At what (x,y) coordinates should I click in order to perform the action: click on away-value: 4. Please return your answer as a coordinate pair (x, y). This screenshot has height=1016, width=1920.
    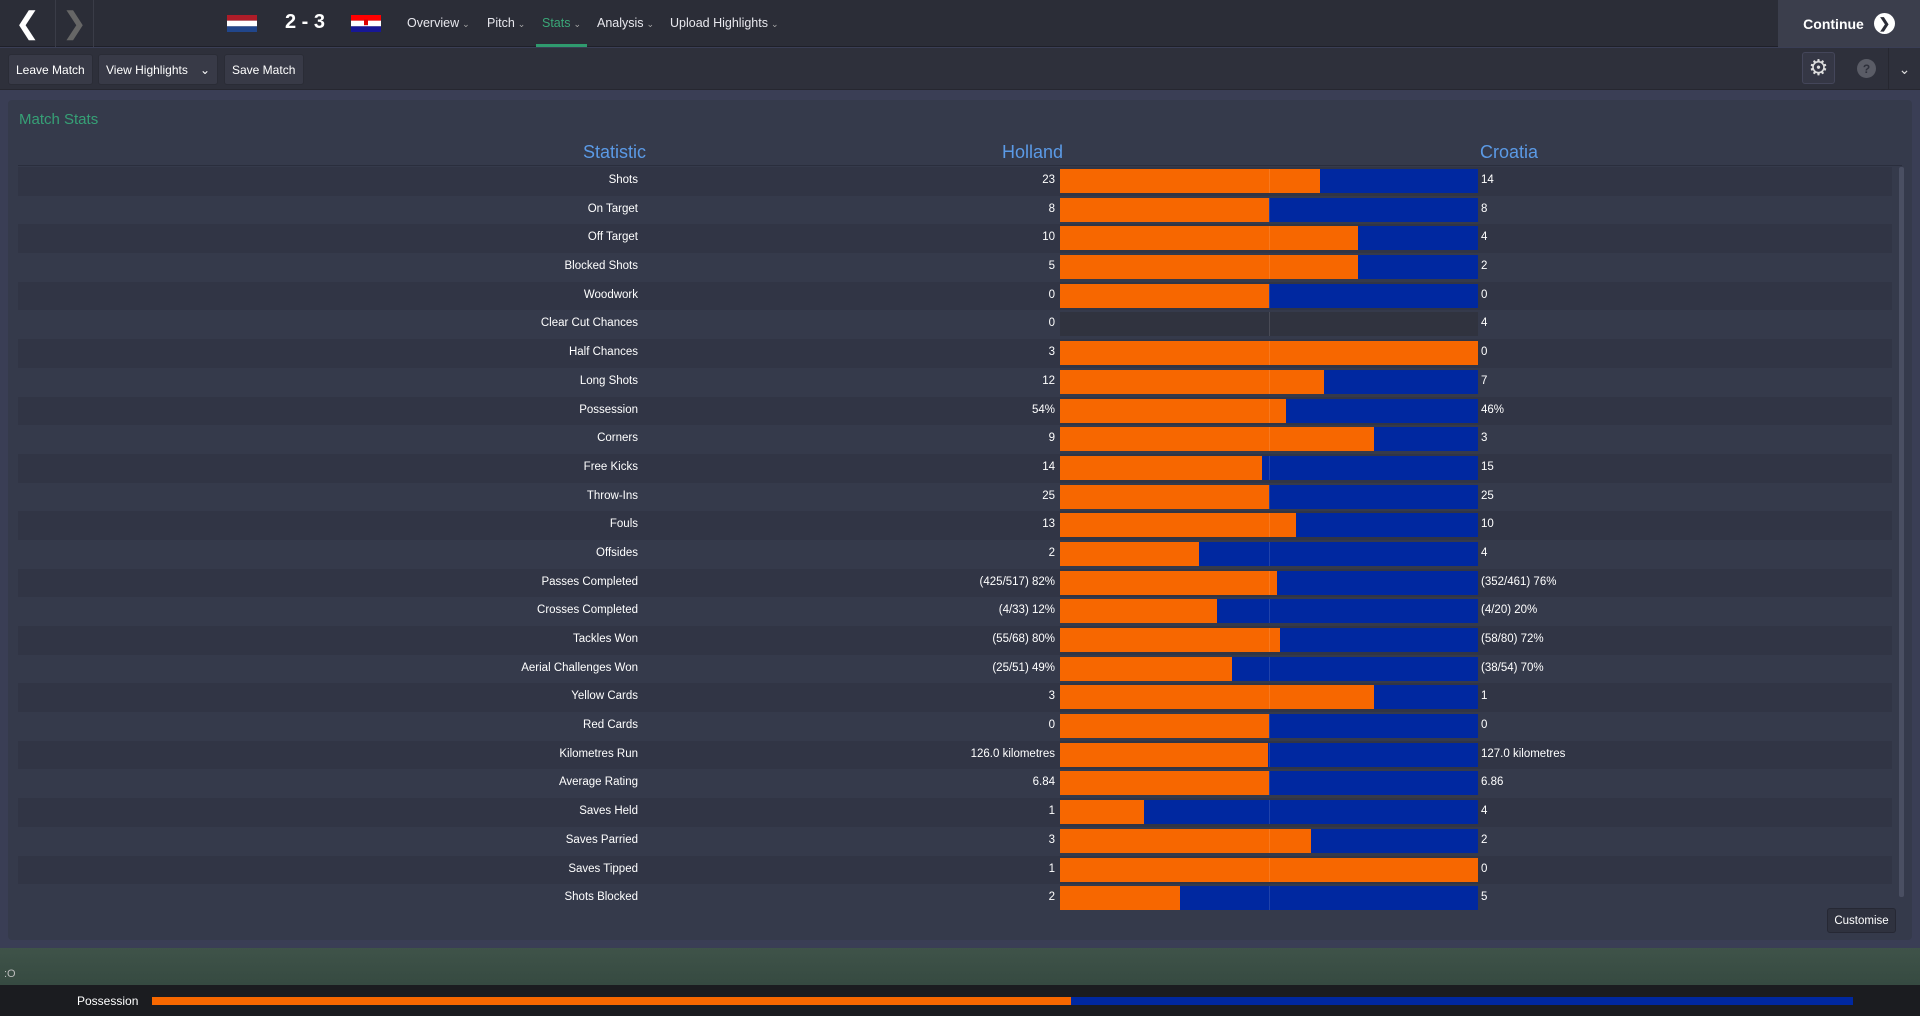
    Looking at the image, I should click on (1484, 552).